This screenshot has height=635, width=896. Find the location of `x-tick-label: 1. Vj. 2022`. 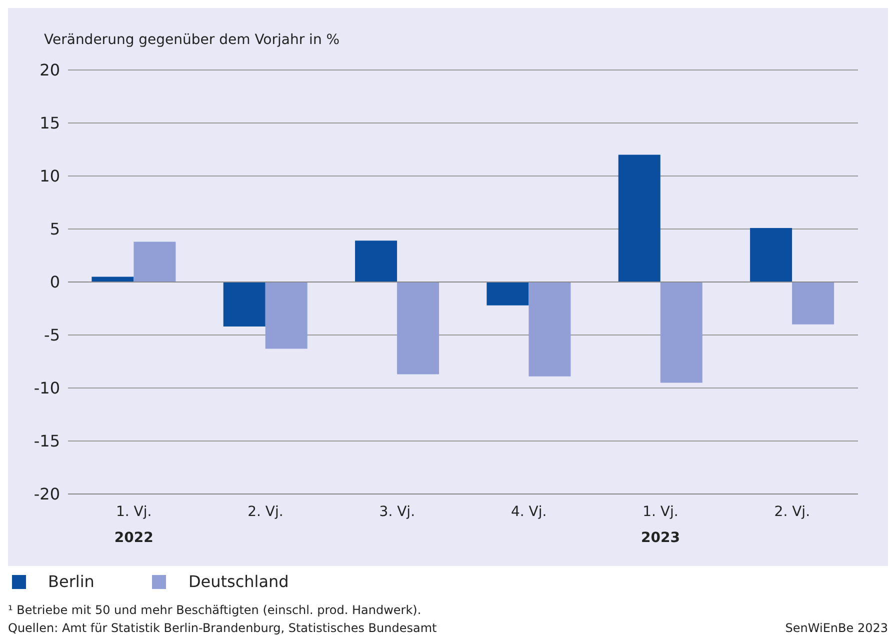

x-tick-label: 1. Vj. 2022 is located at coordinates (134, 525).